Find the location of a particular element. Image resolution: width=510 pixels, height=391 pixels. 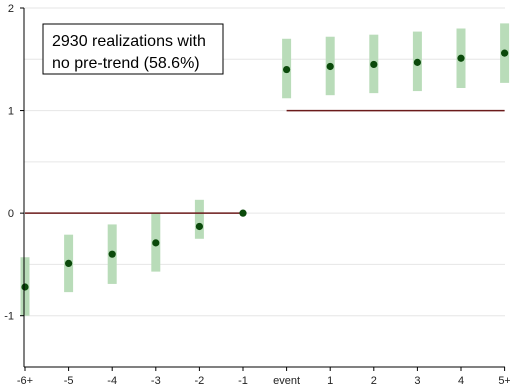

x-tick-label: -6+ is located at coordinates (25, 381).